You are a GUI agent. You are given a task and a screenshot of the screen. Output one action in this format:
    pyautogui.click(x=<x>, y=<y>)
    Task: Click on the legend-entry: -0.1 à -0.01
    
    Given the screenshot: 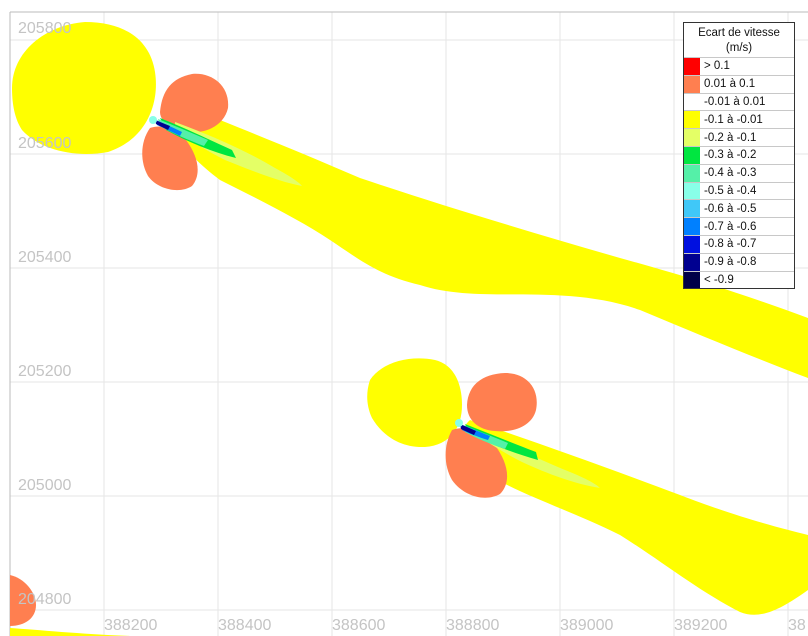 What is the action you would take?
    pyautogui.click(x=739, y=119)
    